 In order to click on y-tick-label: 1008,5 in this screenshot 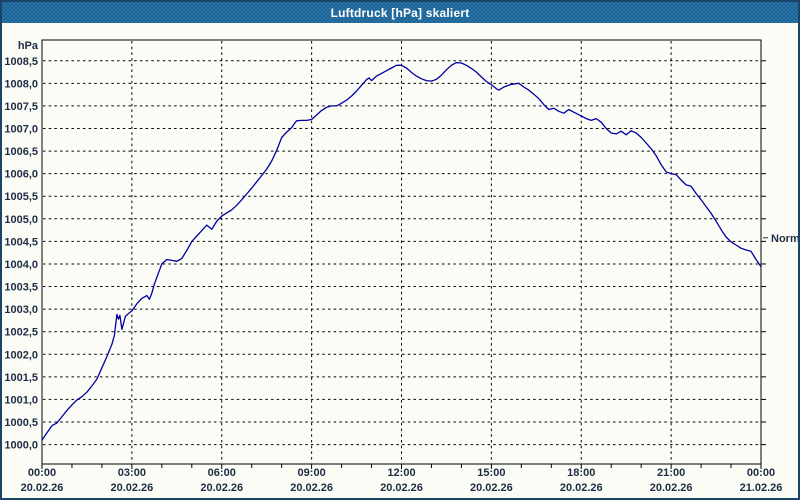, I will do `click(21, 62)`.